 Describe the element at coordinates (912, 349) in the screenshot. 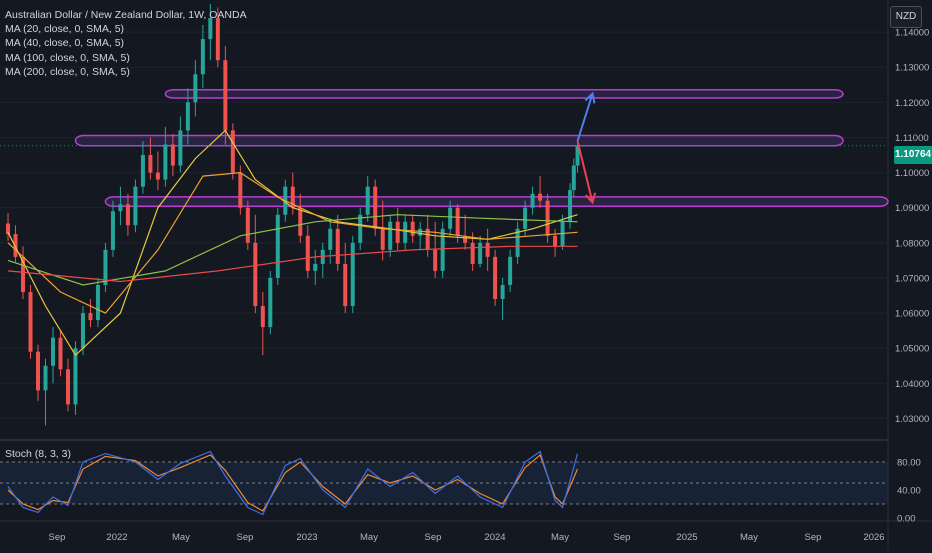

I see `price-tick-label: 1.05000` at that location.